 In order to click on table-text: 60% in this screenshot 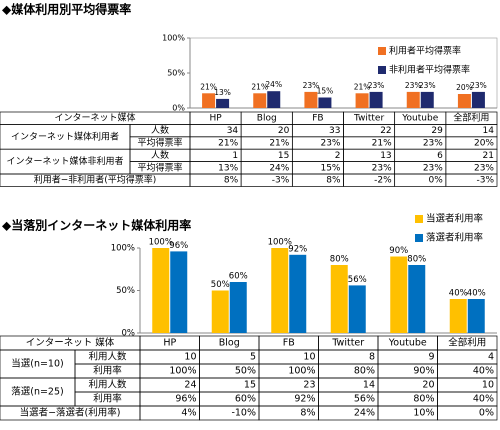, I will do `click(245, 399)`.